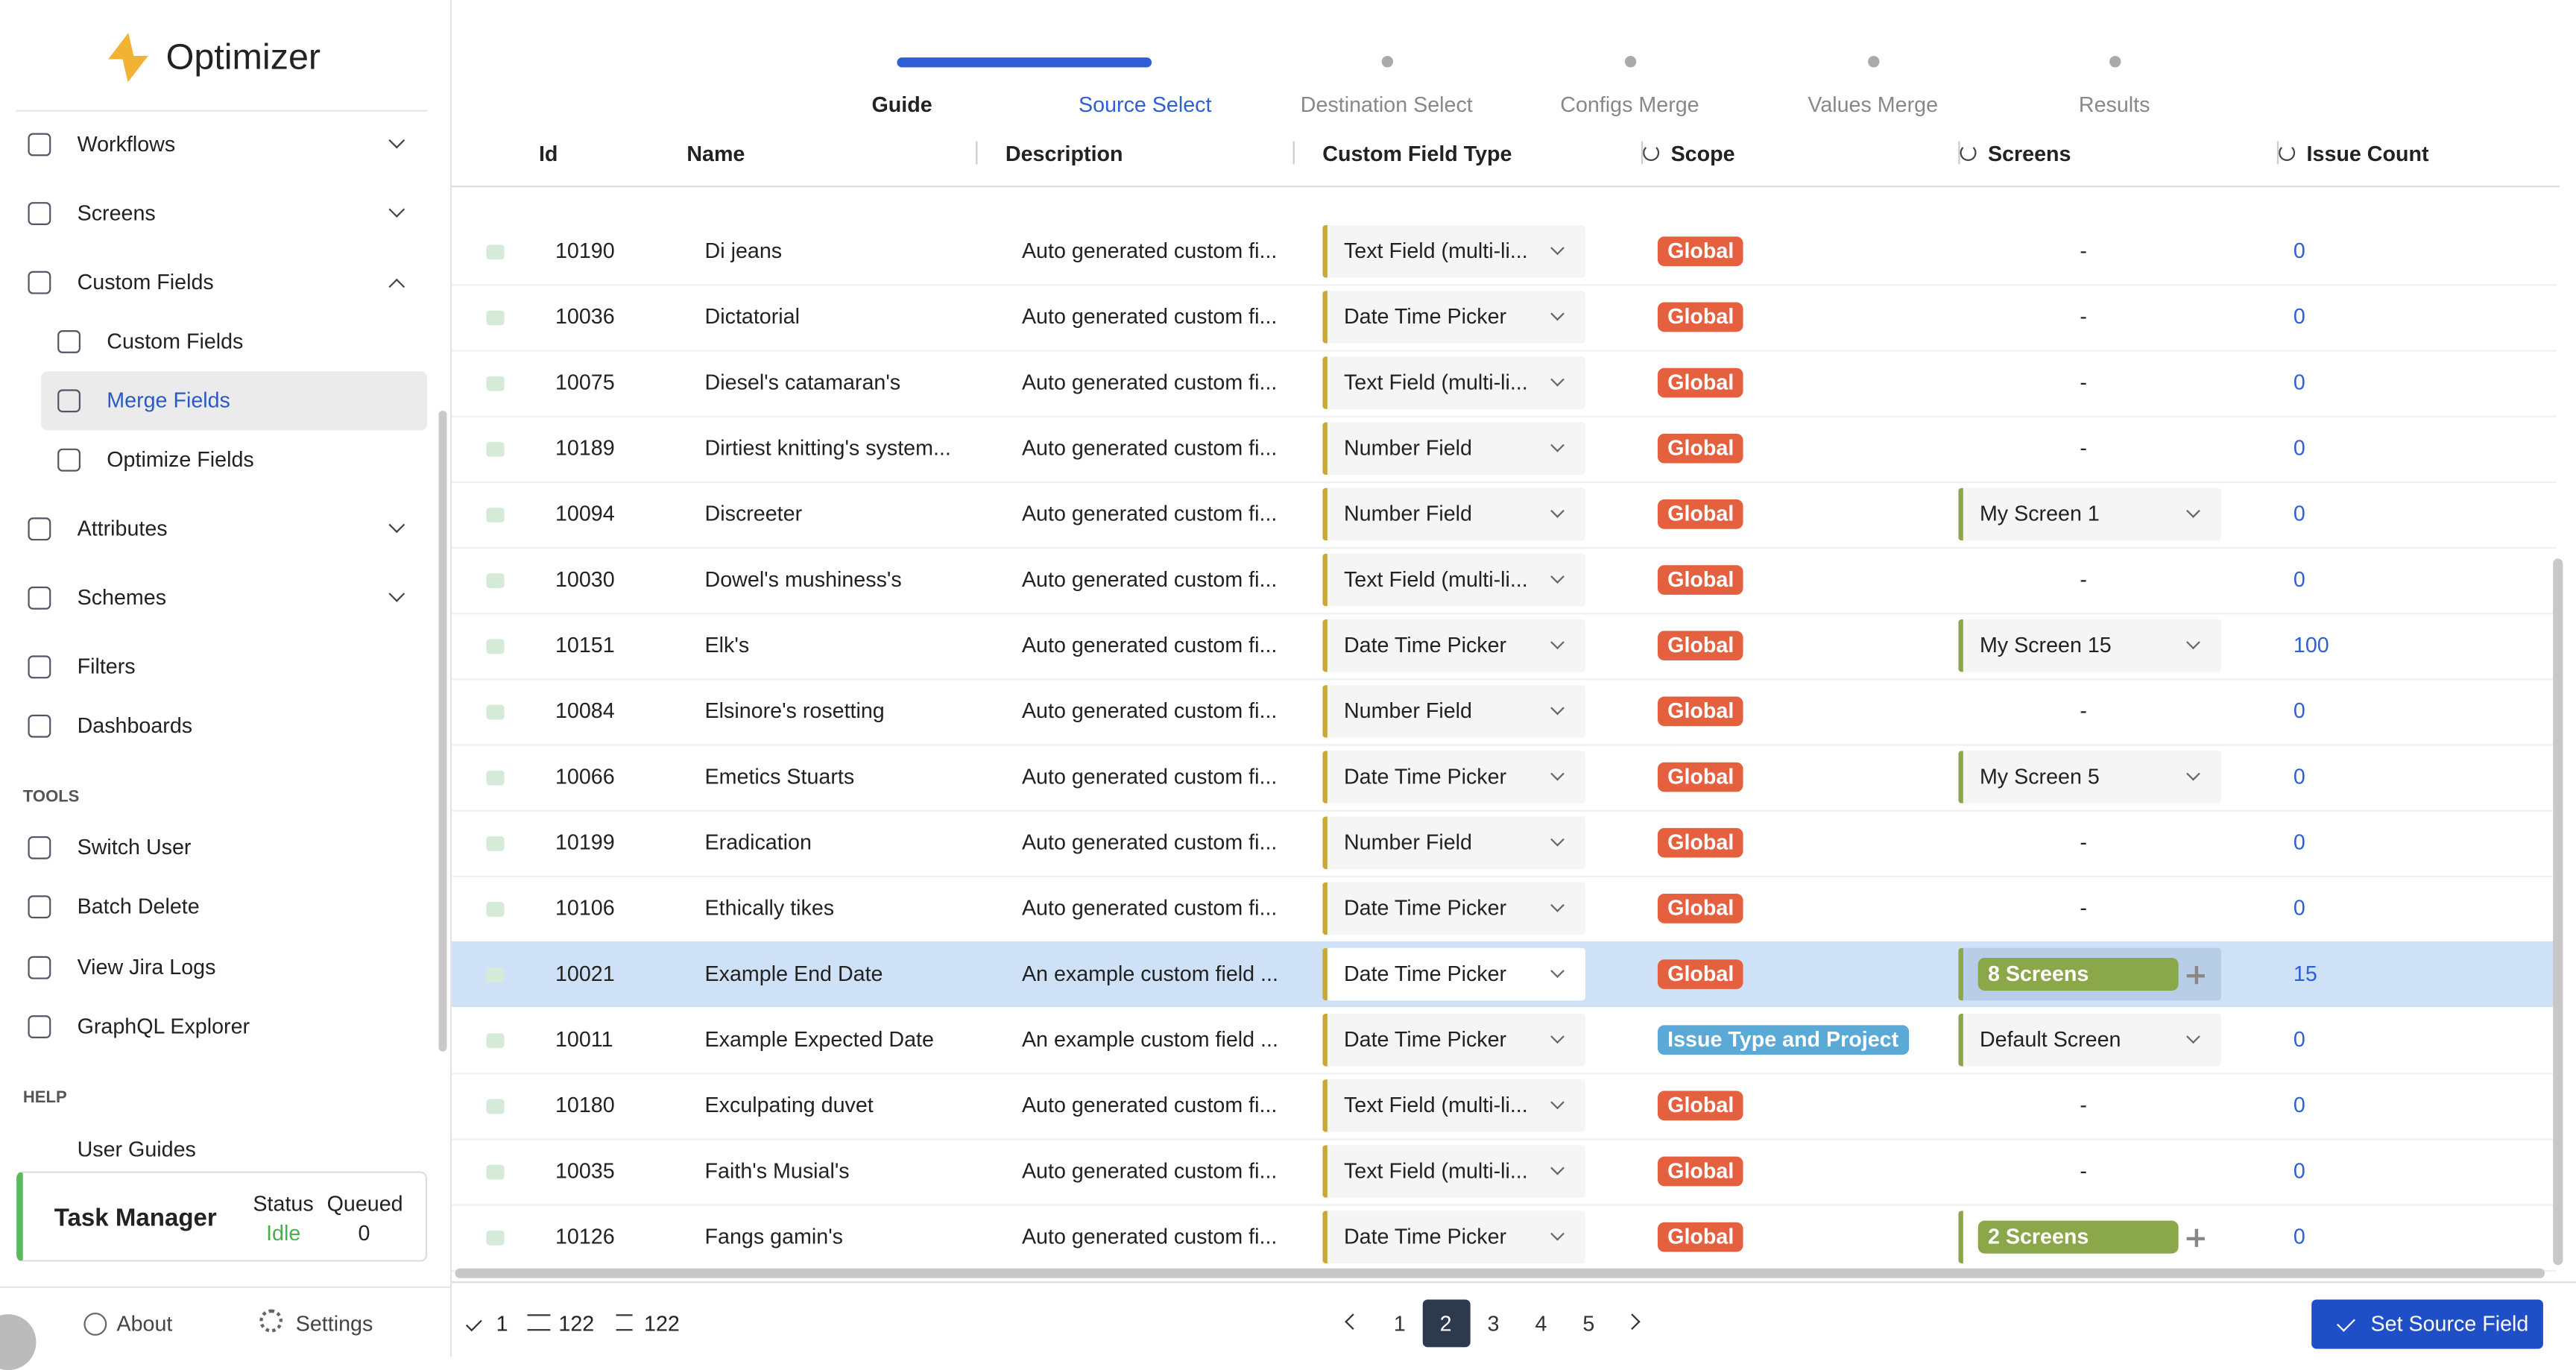 Image resolution: width=2576 pixels, height=1370 pixels. What do you see at coordinates (136, 1147) in the screenshot?
I see `nav-item: User Guides` at bounding box center [136, 1147].